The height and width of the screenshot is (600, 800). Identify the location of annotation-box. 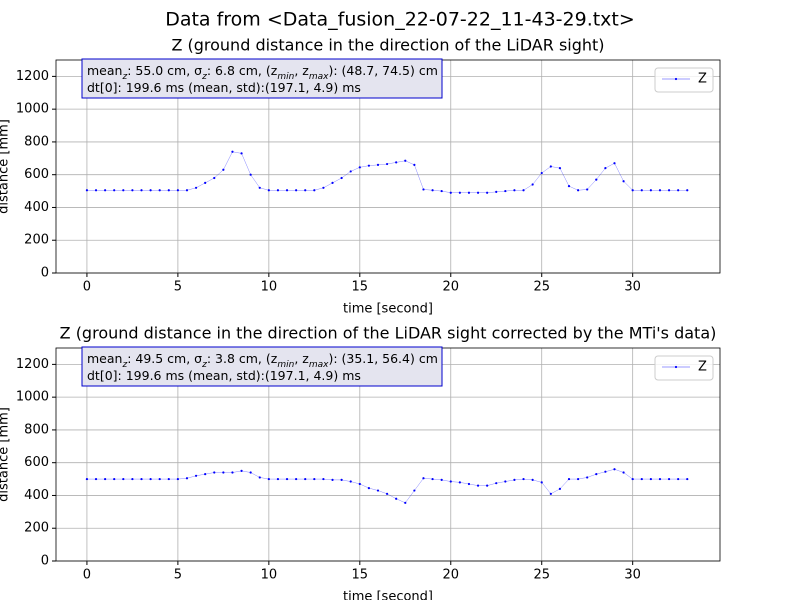
(262, 78).